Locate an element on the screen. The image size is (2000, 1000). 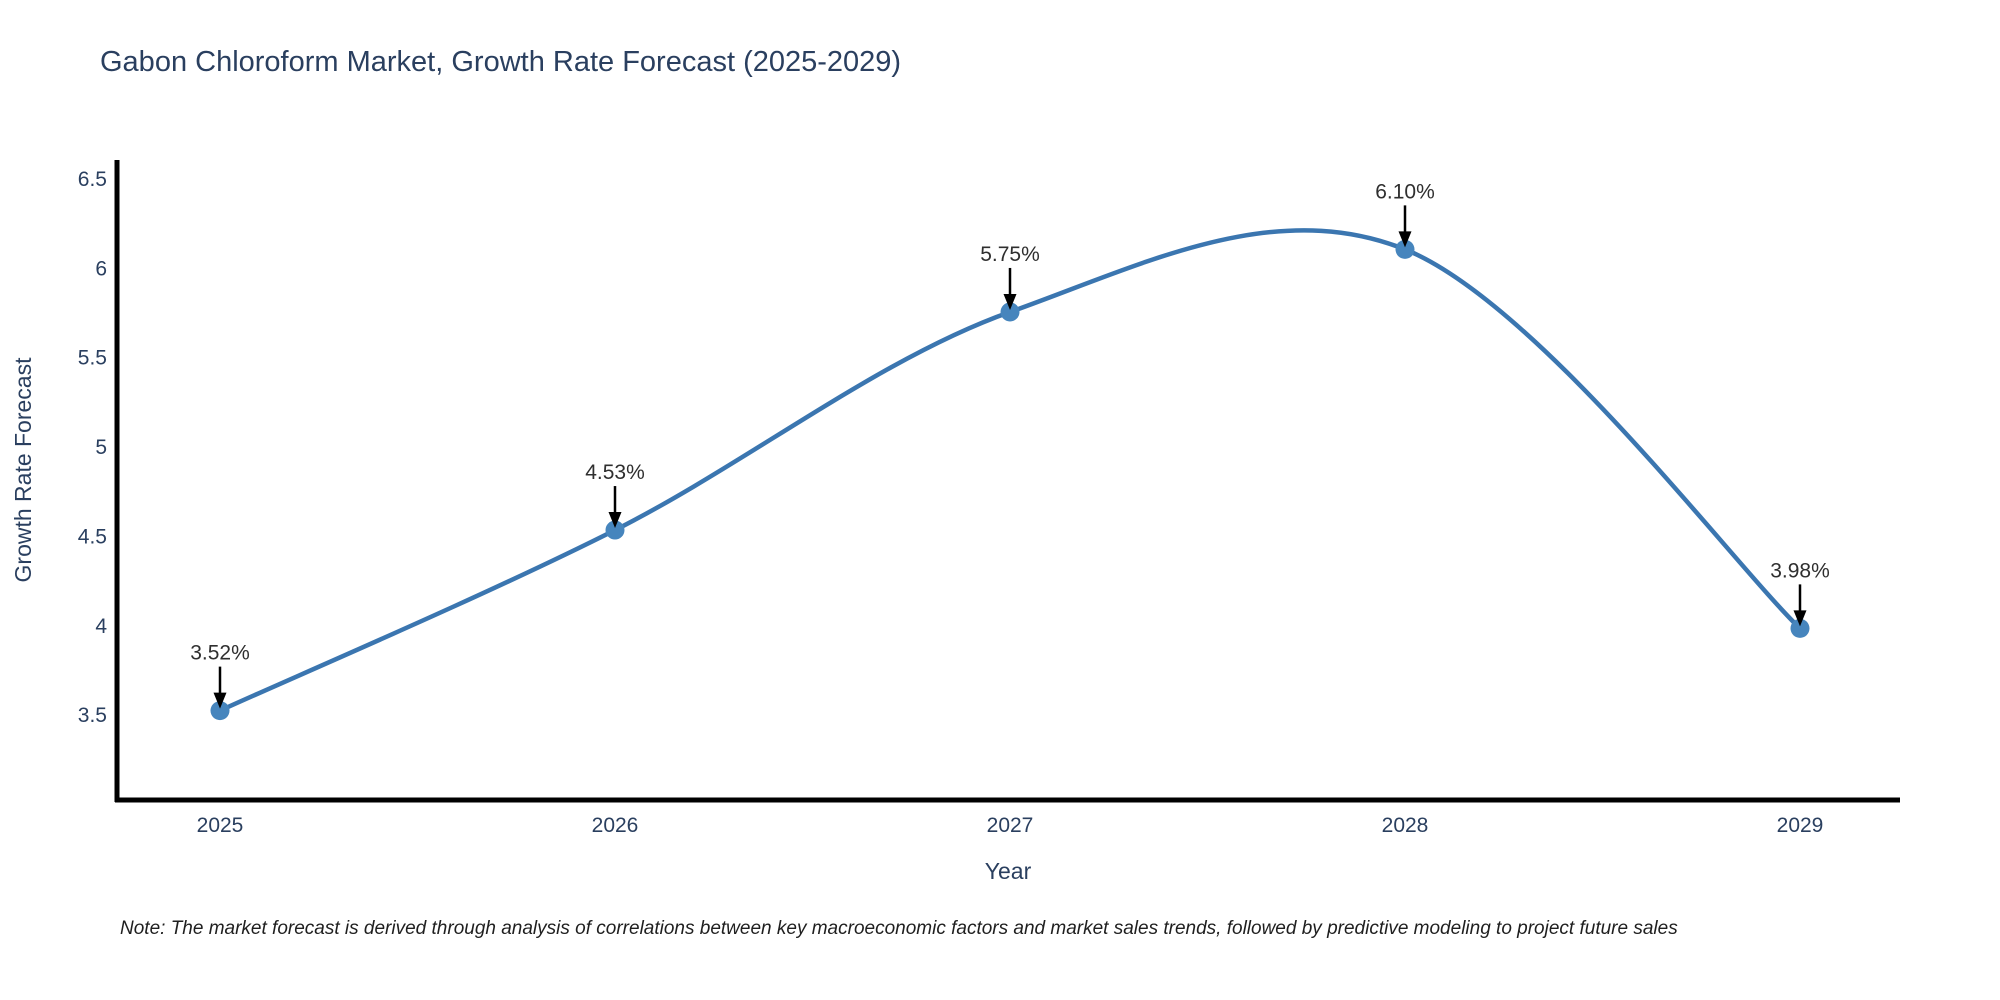
y-tick-label: 4 is located at coordinates (101, 626).